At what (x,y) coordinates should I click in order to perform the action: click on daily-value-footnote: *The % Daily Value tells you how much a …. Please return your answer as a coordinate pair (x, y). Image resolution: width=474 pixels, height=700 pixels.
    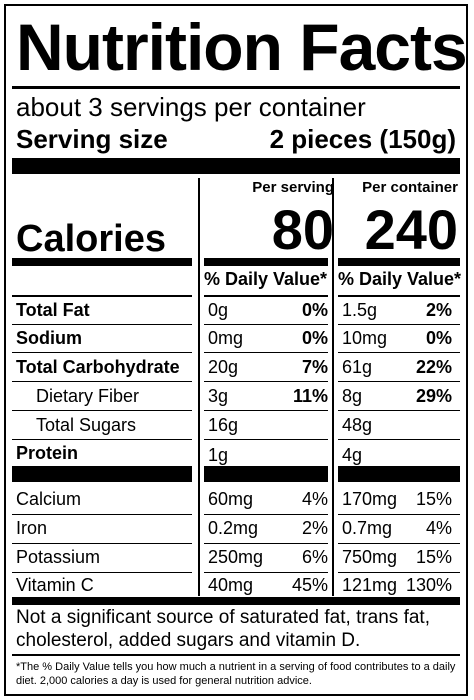
    Looking at the image, I should click on (236, 674).